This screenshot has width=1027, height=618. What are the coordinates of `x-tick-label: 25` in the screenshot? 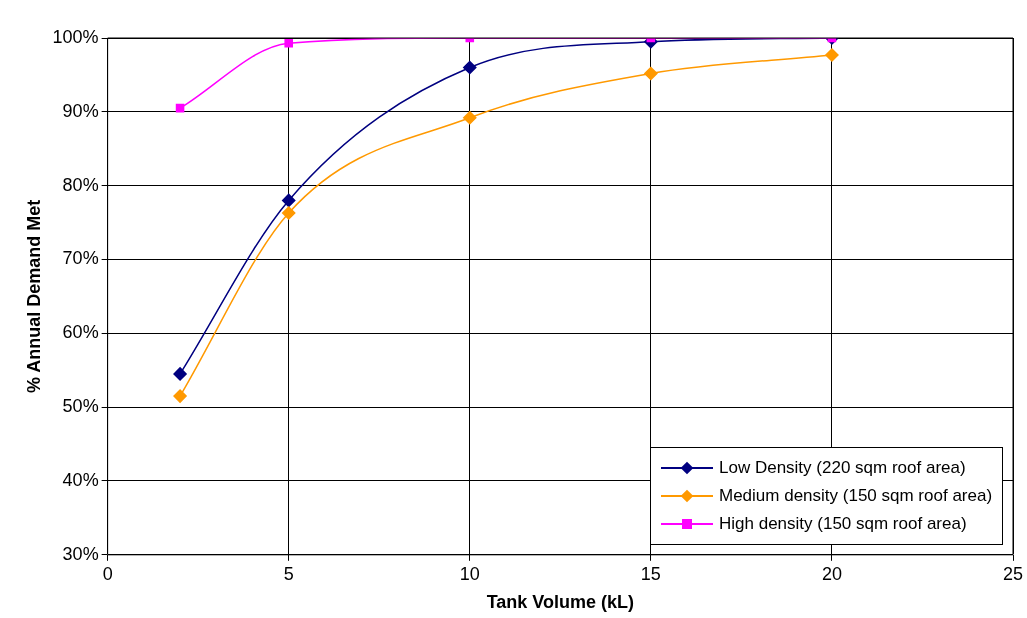 It's located at (1013, 573).